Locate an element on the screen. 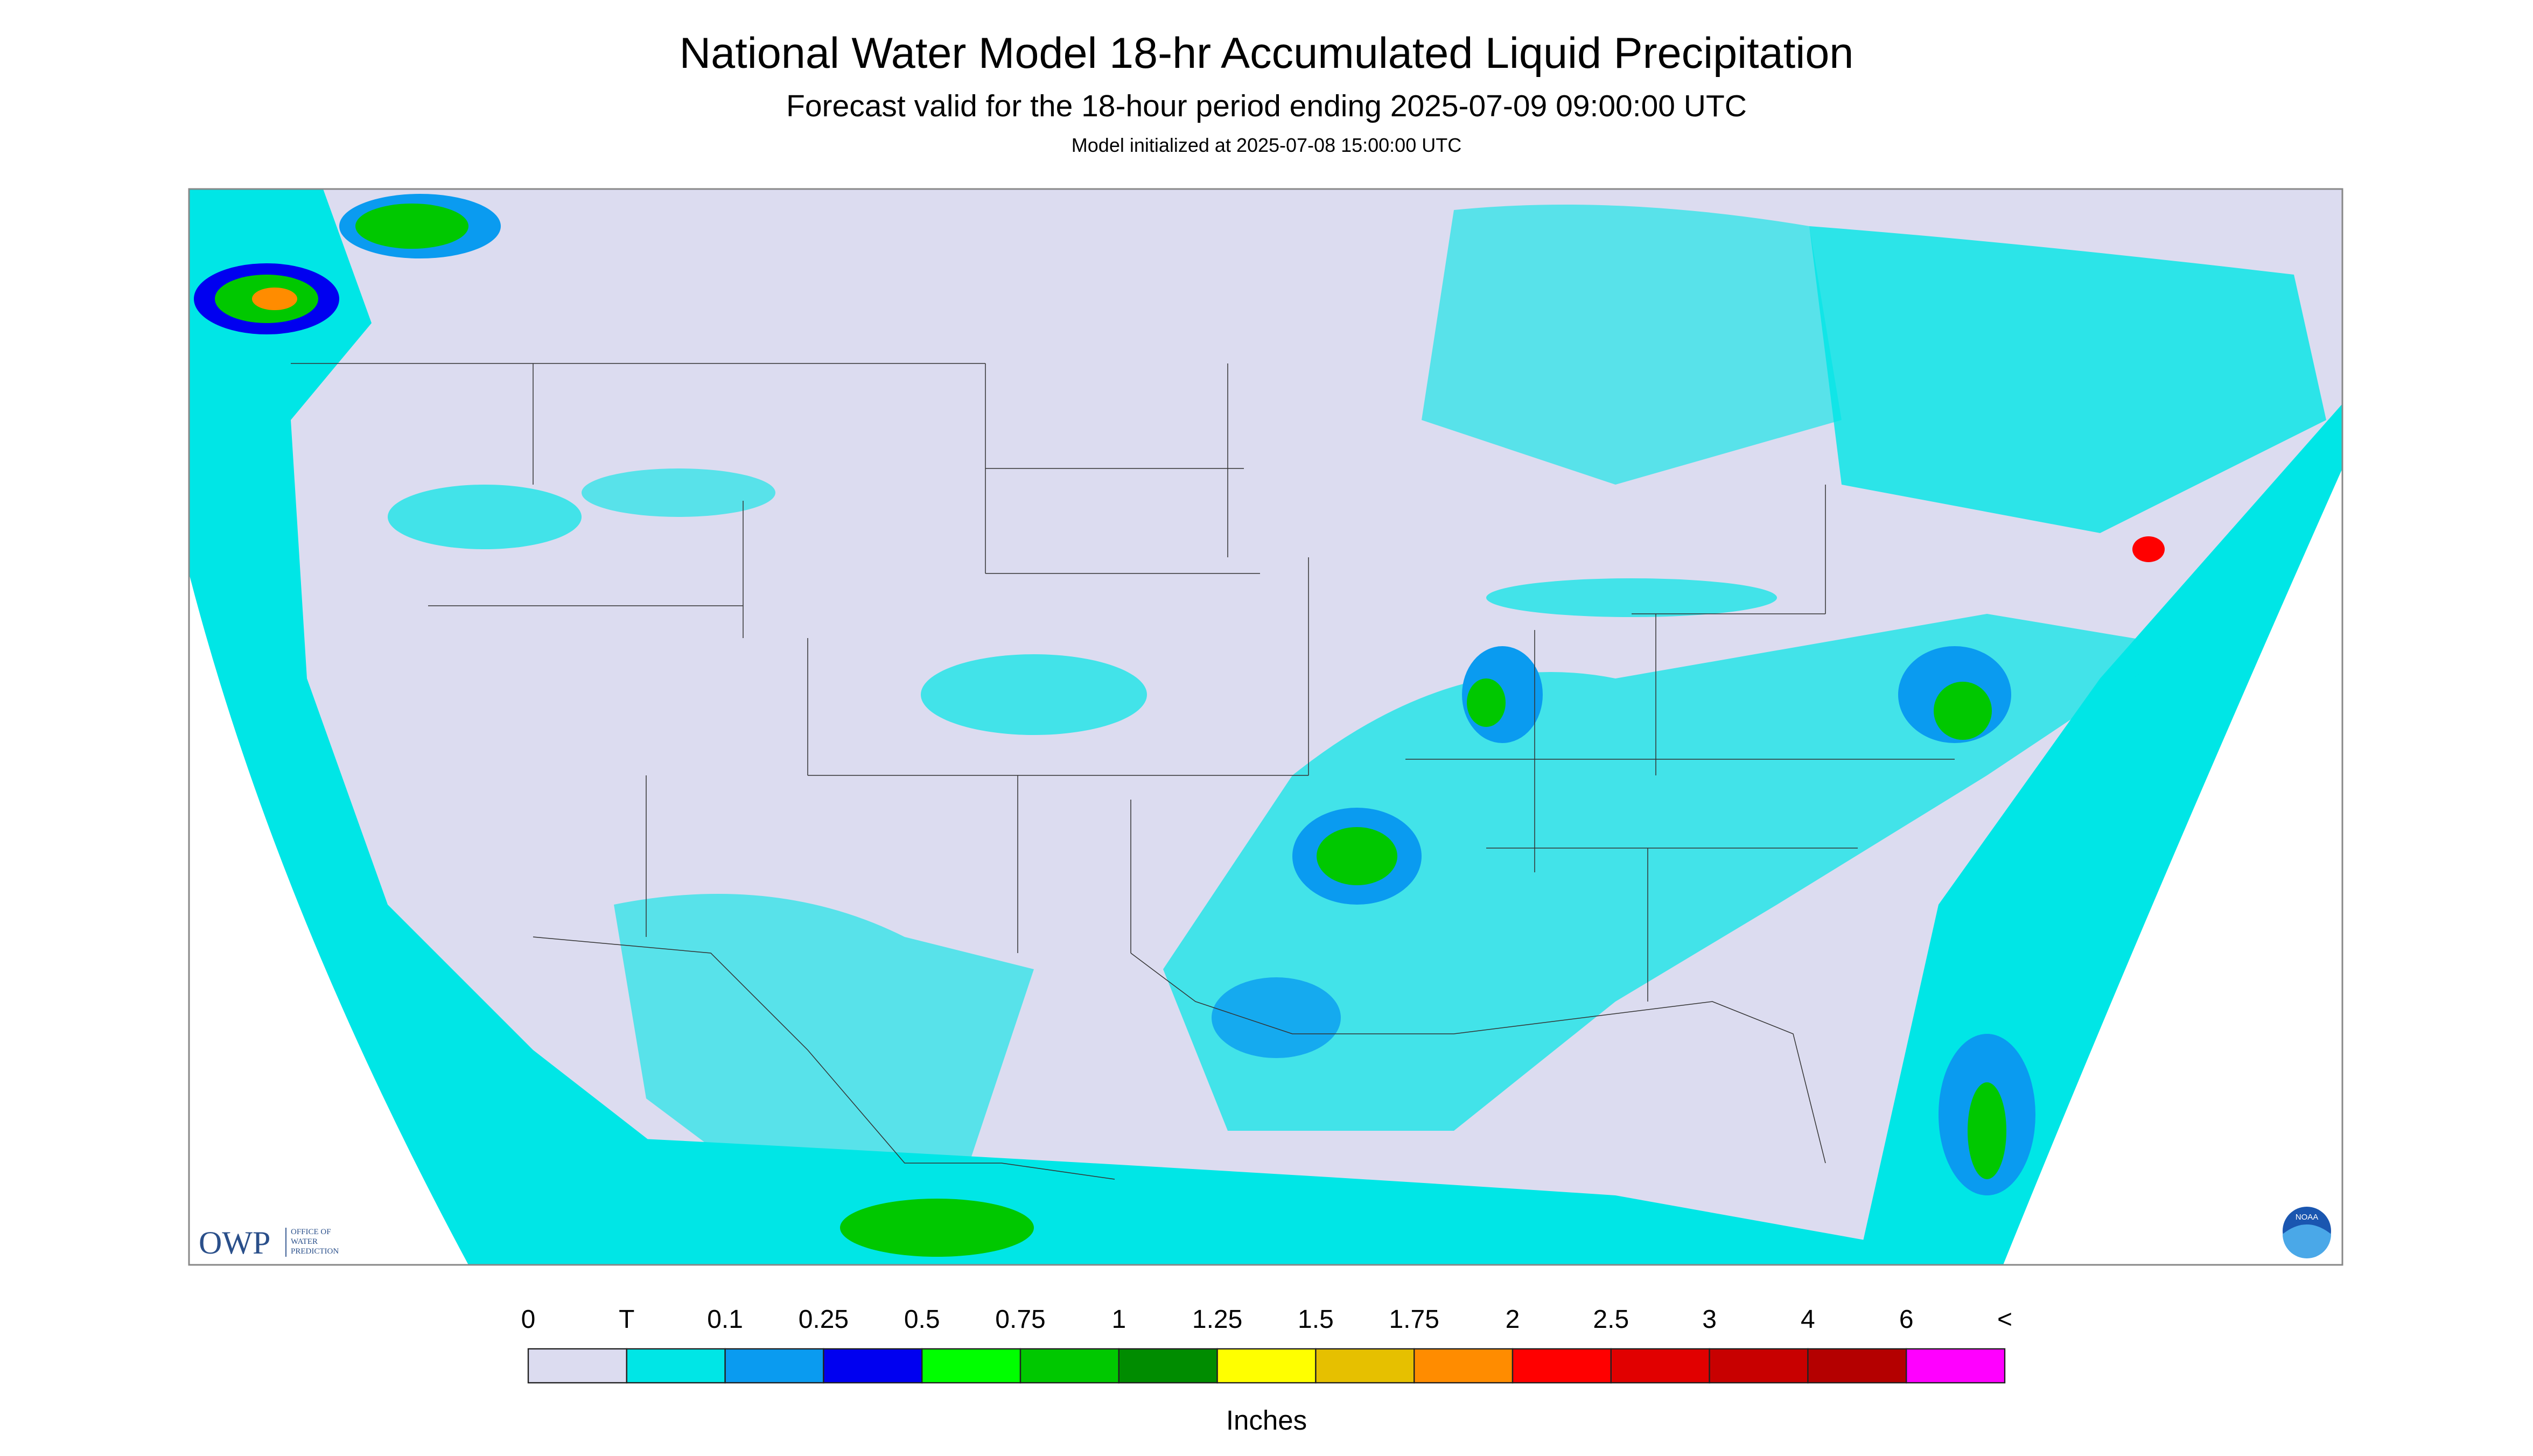 Image resolution: width=2533 pixels, height=1456 pixels. colorbar-label: < is located at coordinates (2004, 1319).